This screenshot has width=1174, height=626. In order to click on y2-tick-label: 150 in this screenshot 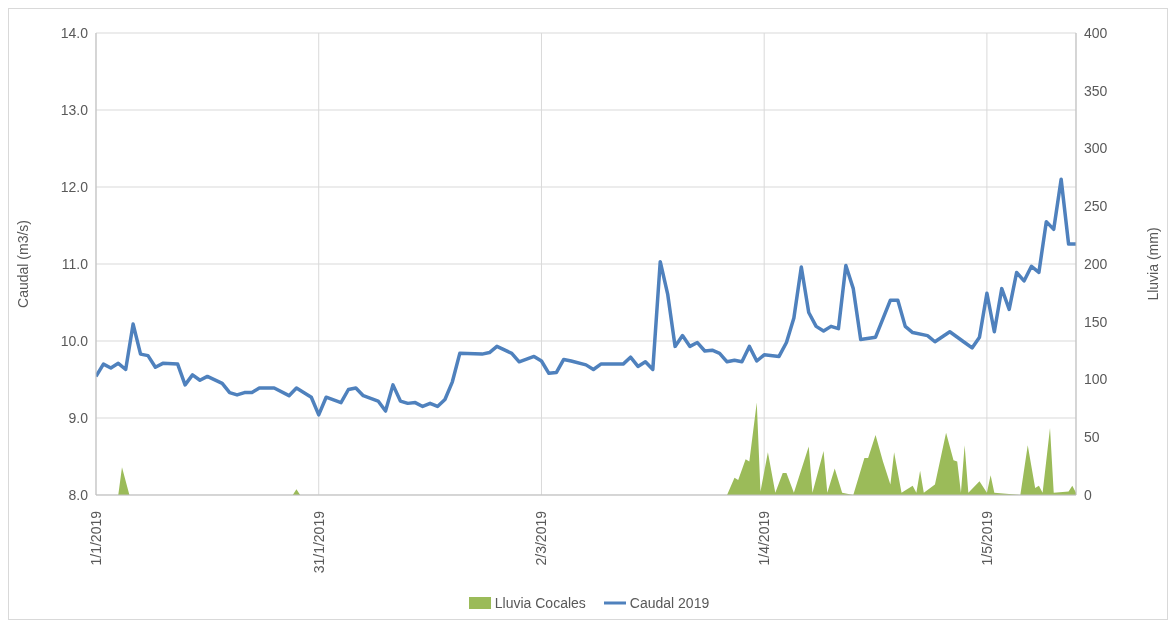, I will do `click(1096, 321)`.